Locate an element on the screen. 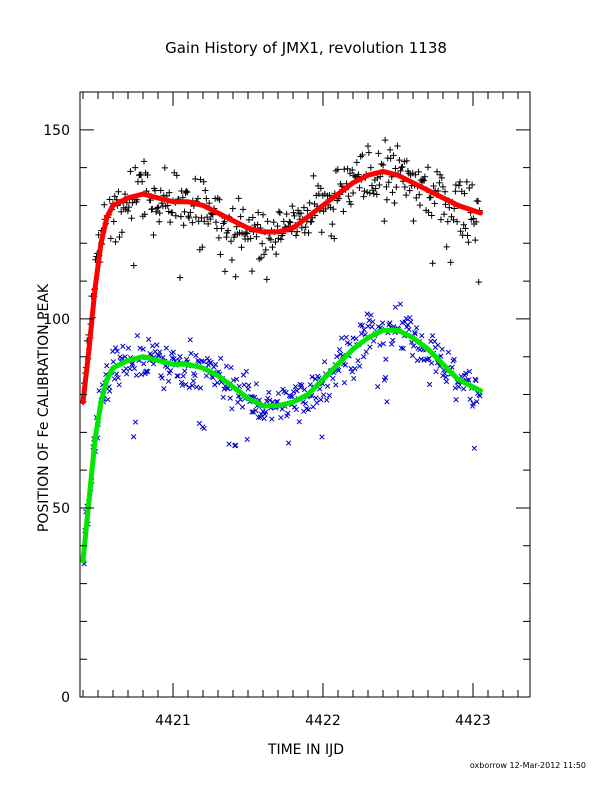  x-tick-label: 4423 is located at coordinates (473, 721).